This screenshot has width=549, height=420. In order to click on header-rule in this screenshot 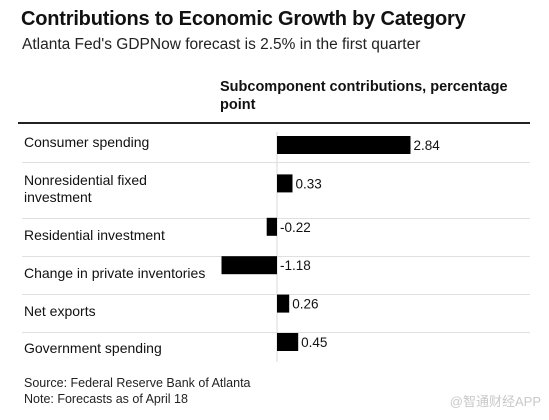, I will do `click(274, 123)`.